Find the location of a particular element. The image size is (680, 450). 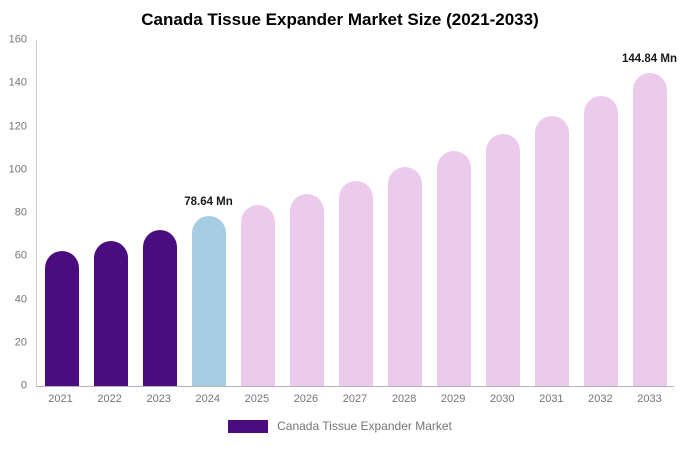

bar-slot-2031 is located at coordinates (551, 213).